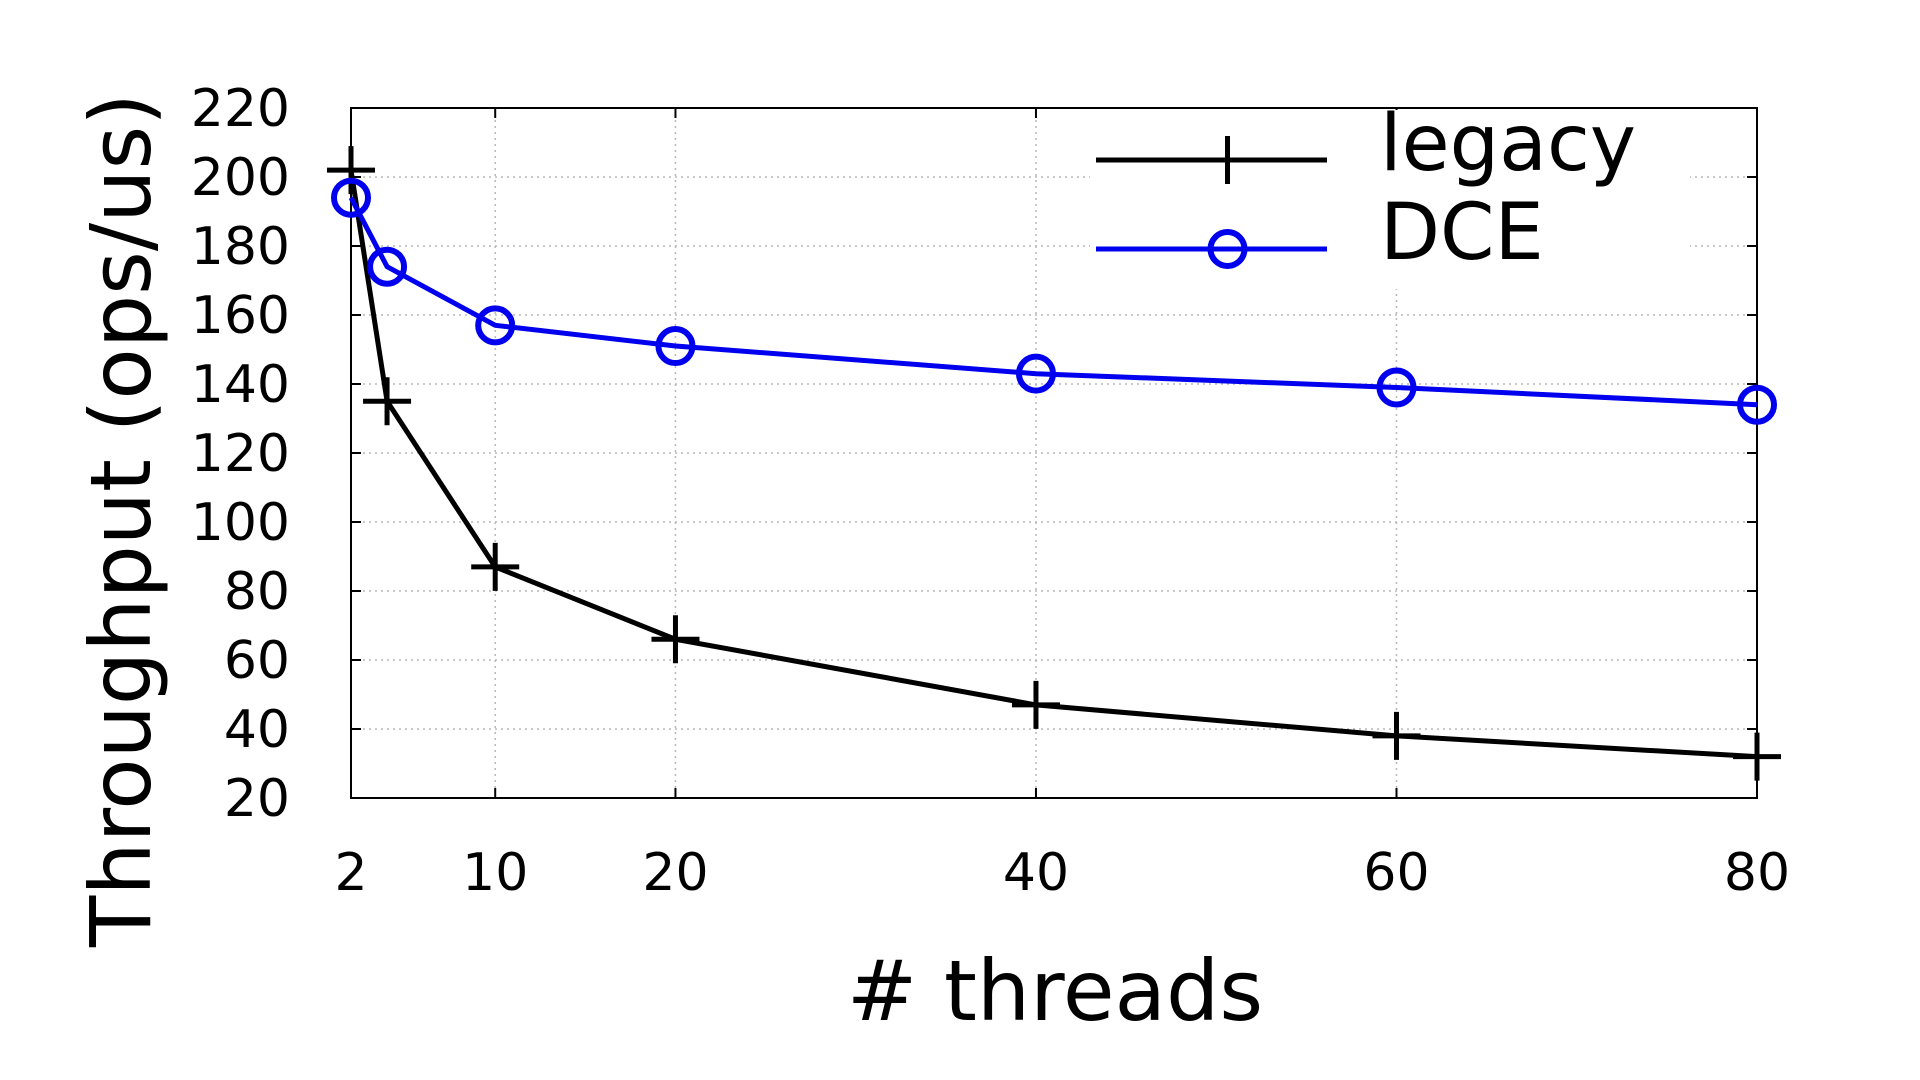 The image size is (1920, 1080). Describe the element at coordinates (1508, 144) in the screenshot. I see `legend-label: legacy` at that location.